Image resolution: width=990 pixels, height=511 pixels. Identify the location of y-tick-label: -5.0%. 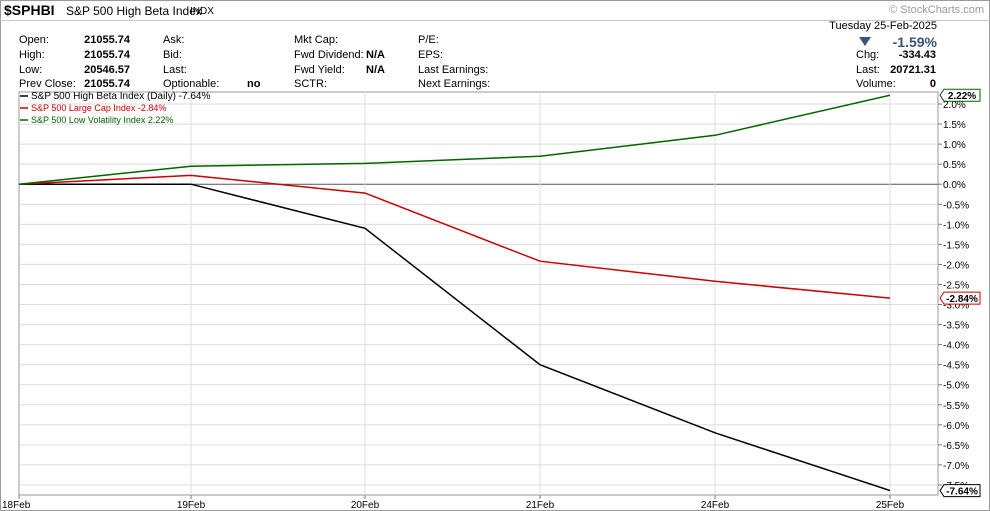
(956, 386).